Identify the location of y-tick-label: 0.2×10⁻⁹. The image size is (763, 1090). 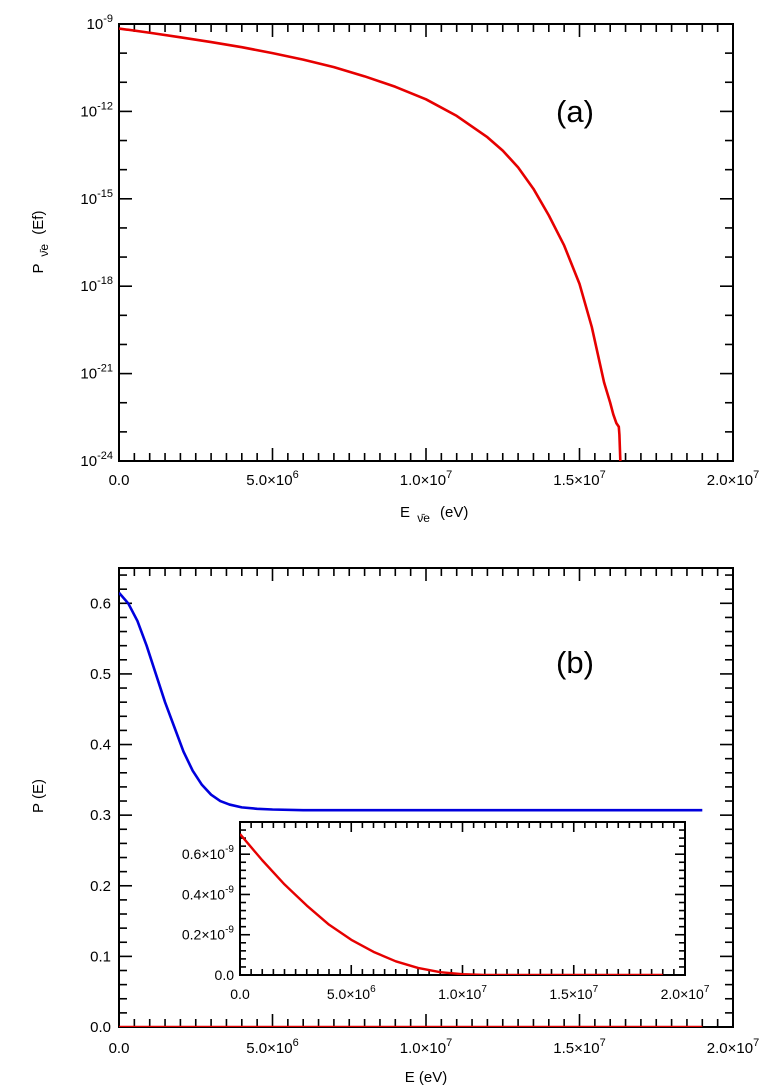
(208, 934).